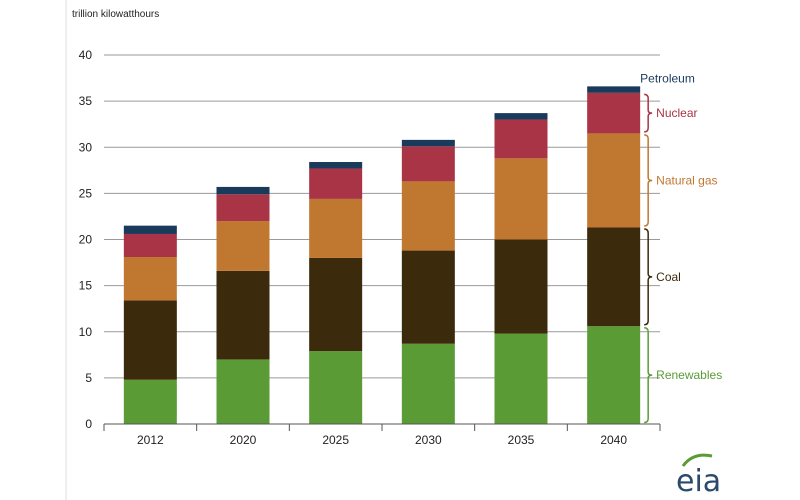 The image size is (800, 500). What do you see at coordinates (614, 180) in the screenshot?
I see `bar-natural-gas-2040` at bounding box center [614, 180].